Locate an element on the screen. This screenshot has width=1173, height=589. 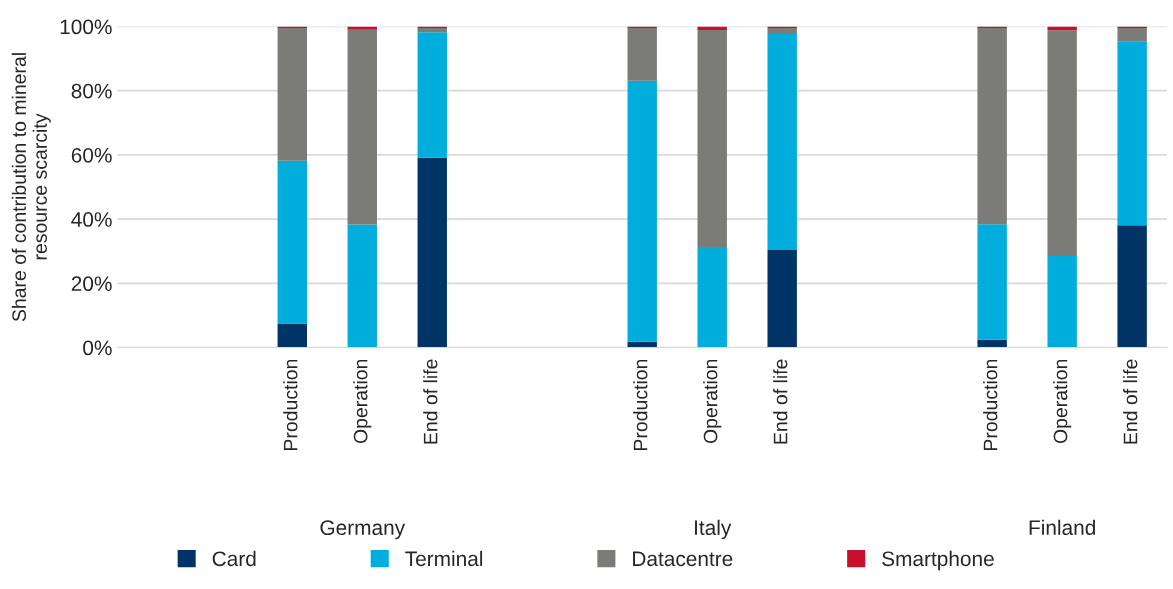
text: Italy is located at coordinates (713, 529).